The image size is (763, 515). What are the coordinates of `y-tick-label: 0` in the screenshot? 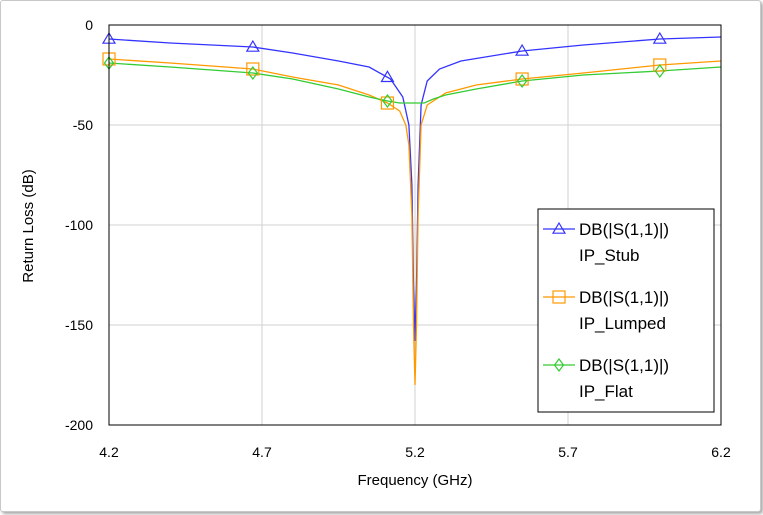 It's located at (89, 25).